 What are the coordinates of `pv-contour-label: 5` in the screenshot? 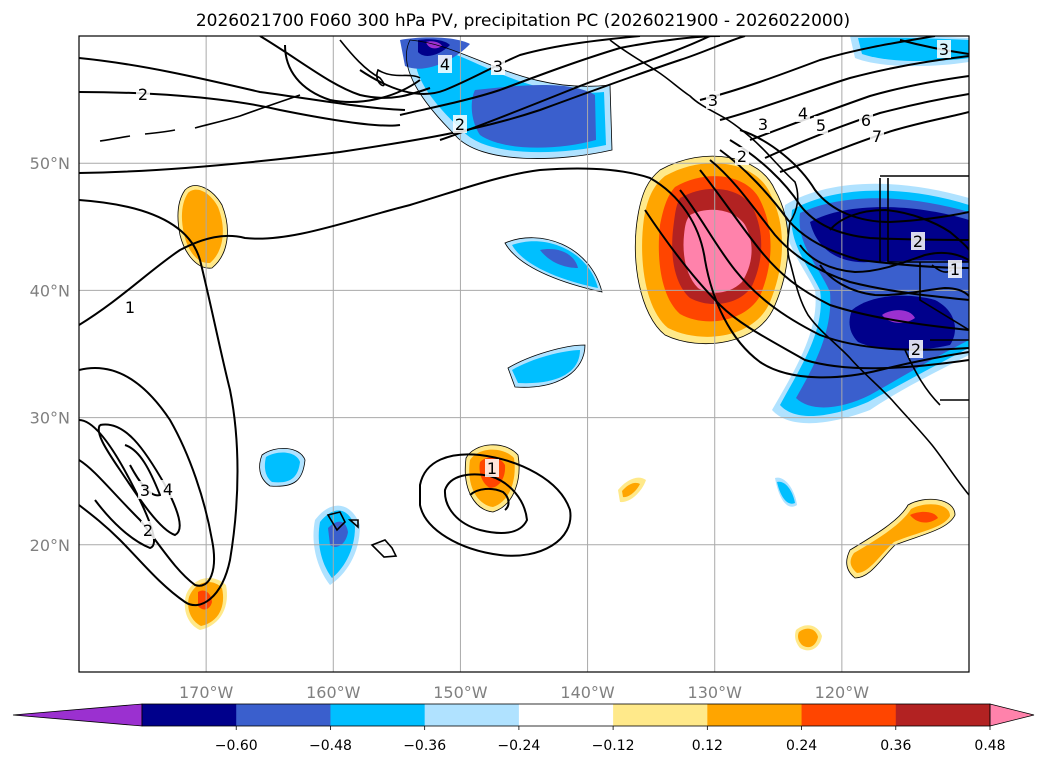 It's located at (821, 125).